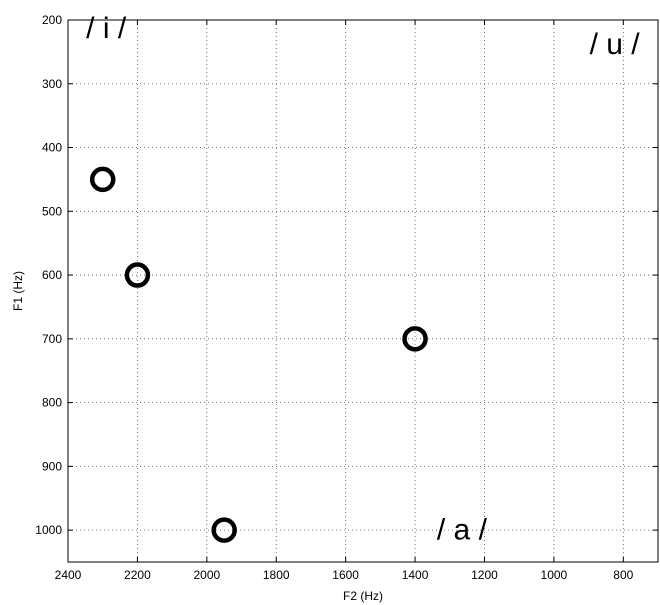 The image size is (660, 605). What do you see at coordinates (52, 84) in the screenshot?
I see `y-tick-label: 300` at bounding box center [52, 84].